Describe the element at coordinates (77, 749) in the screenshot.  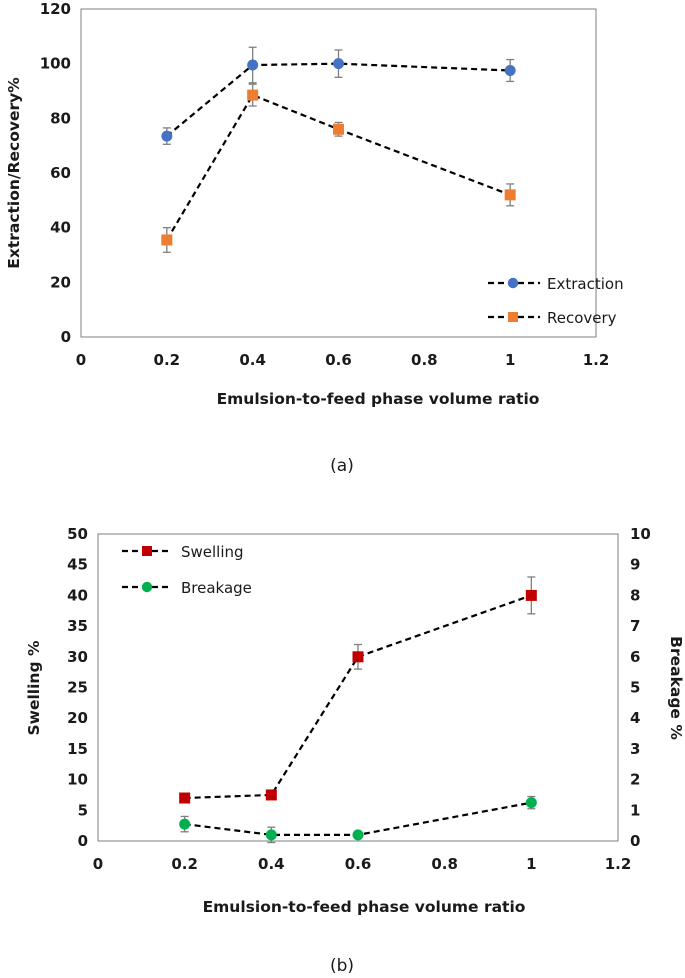
I see `y-tick-label: 15` at that location.